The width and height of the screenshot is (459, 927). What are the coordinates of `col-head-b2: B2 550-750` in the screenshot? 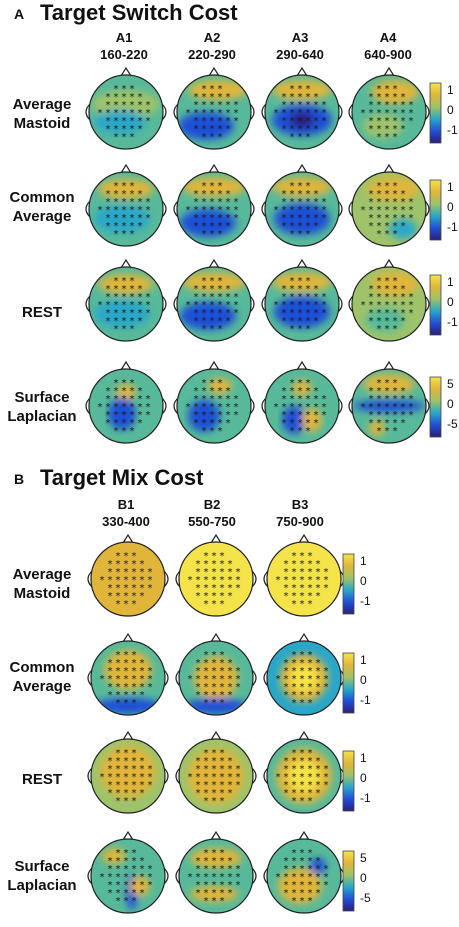 It's located at (212, 513).